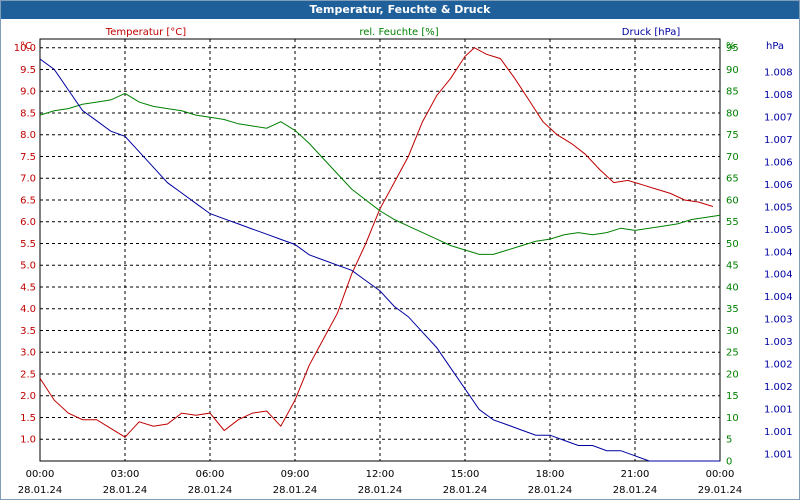 This screenshot has width=800, height=500. Describe the element at coordinates (732, 287) in the screenshot. I see `y-right-humidity-tick: 40` at that location.